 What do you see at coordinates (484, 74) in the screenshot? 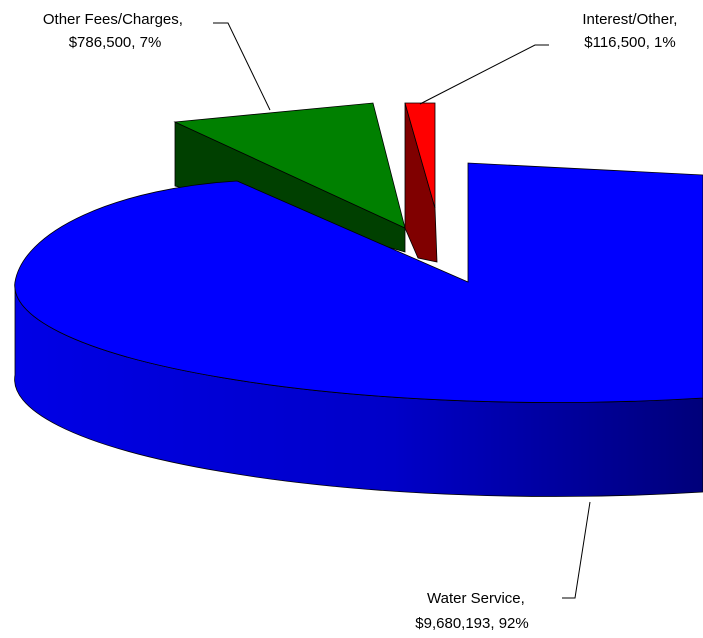
I see `leader-line-interest-other` at bounding box center [484, 74].